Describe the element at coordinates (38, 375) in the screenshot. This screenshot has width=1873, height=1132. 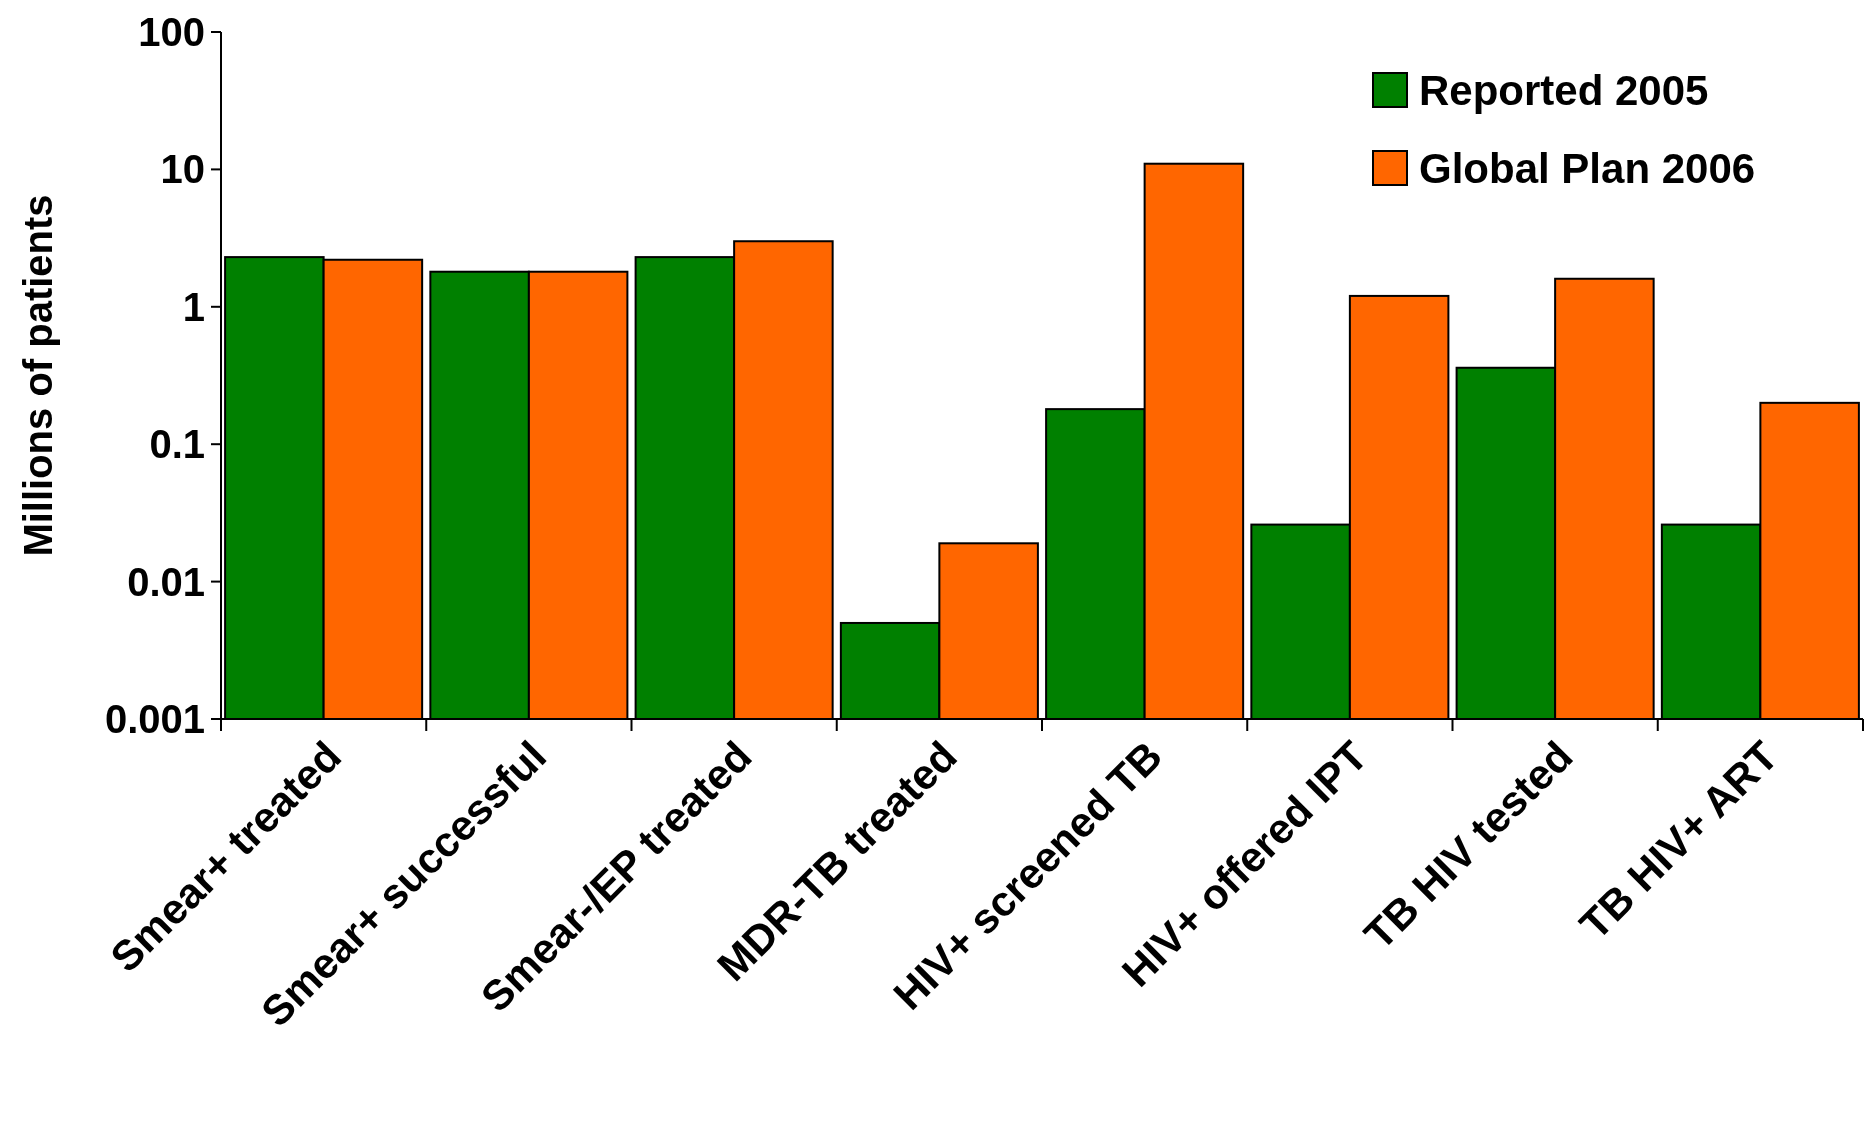
I see `y-axis-title: Millions of patients` at that location.